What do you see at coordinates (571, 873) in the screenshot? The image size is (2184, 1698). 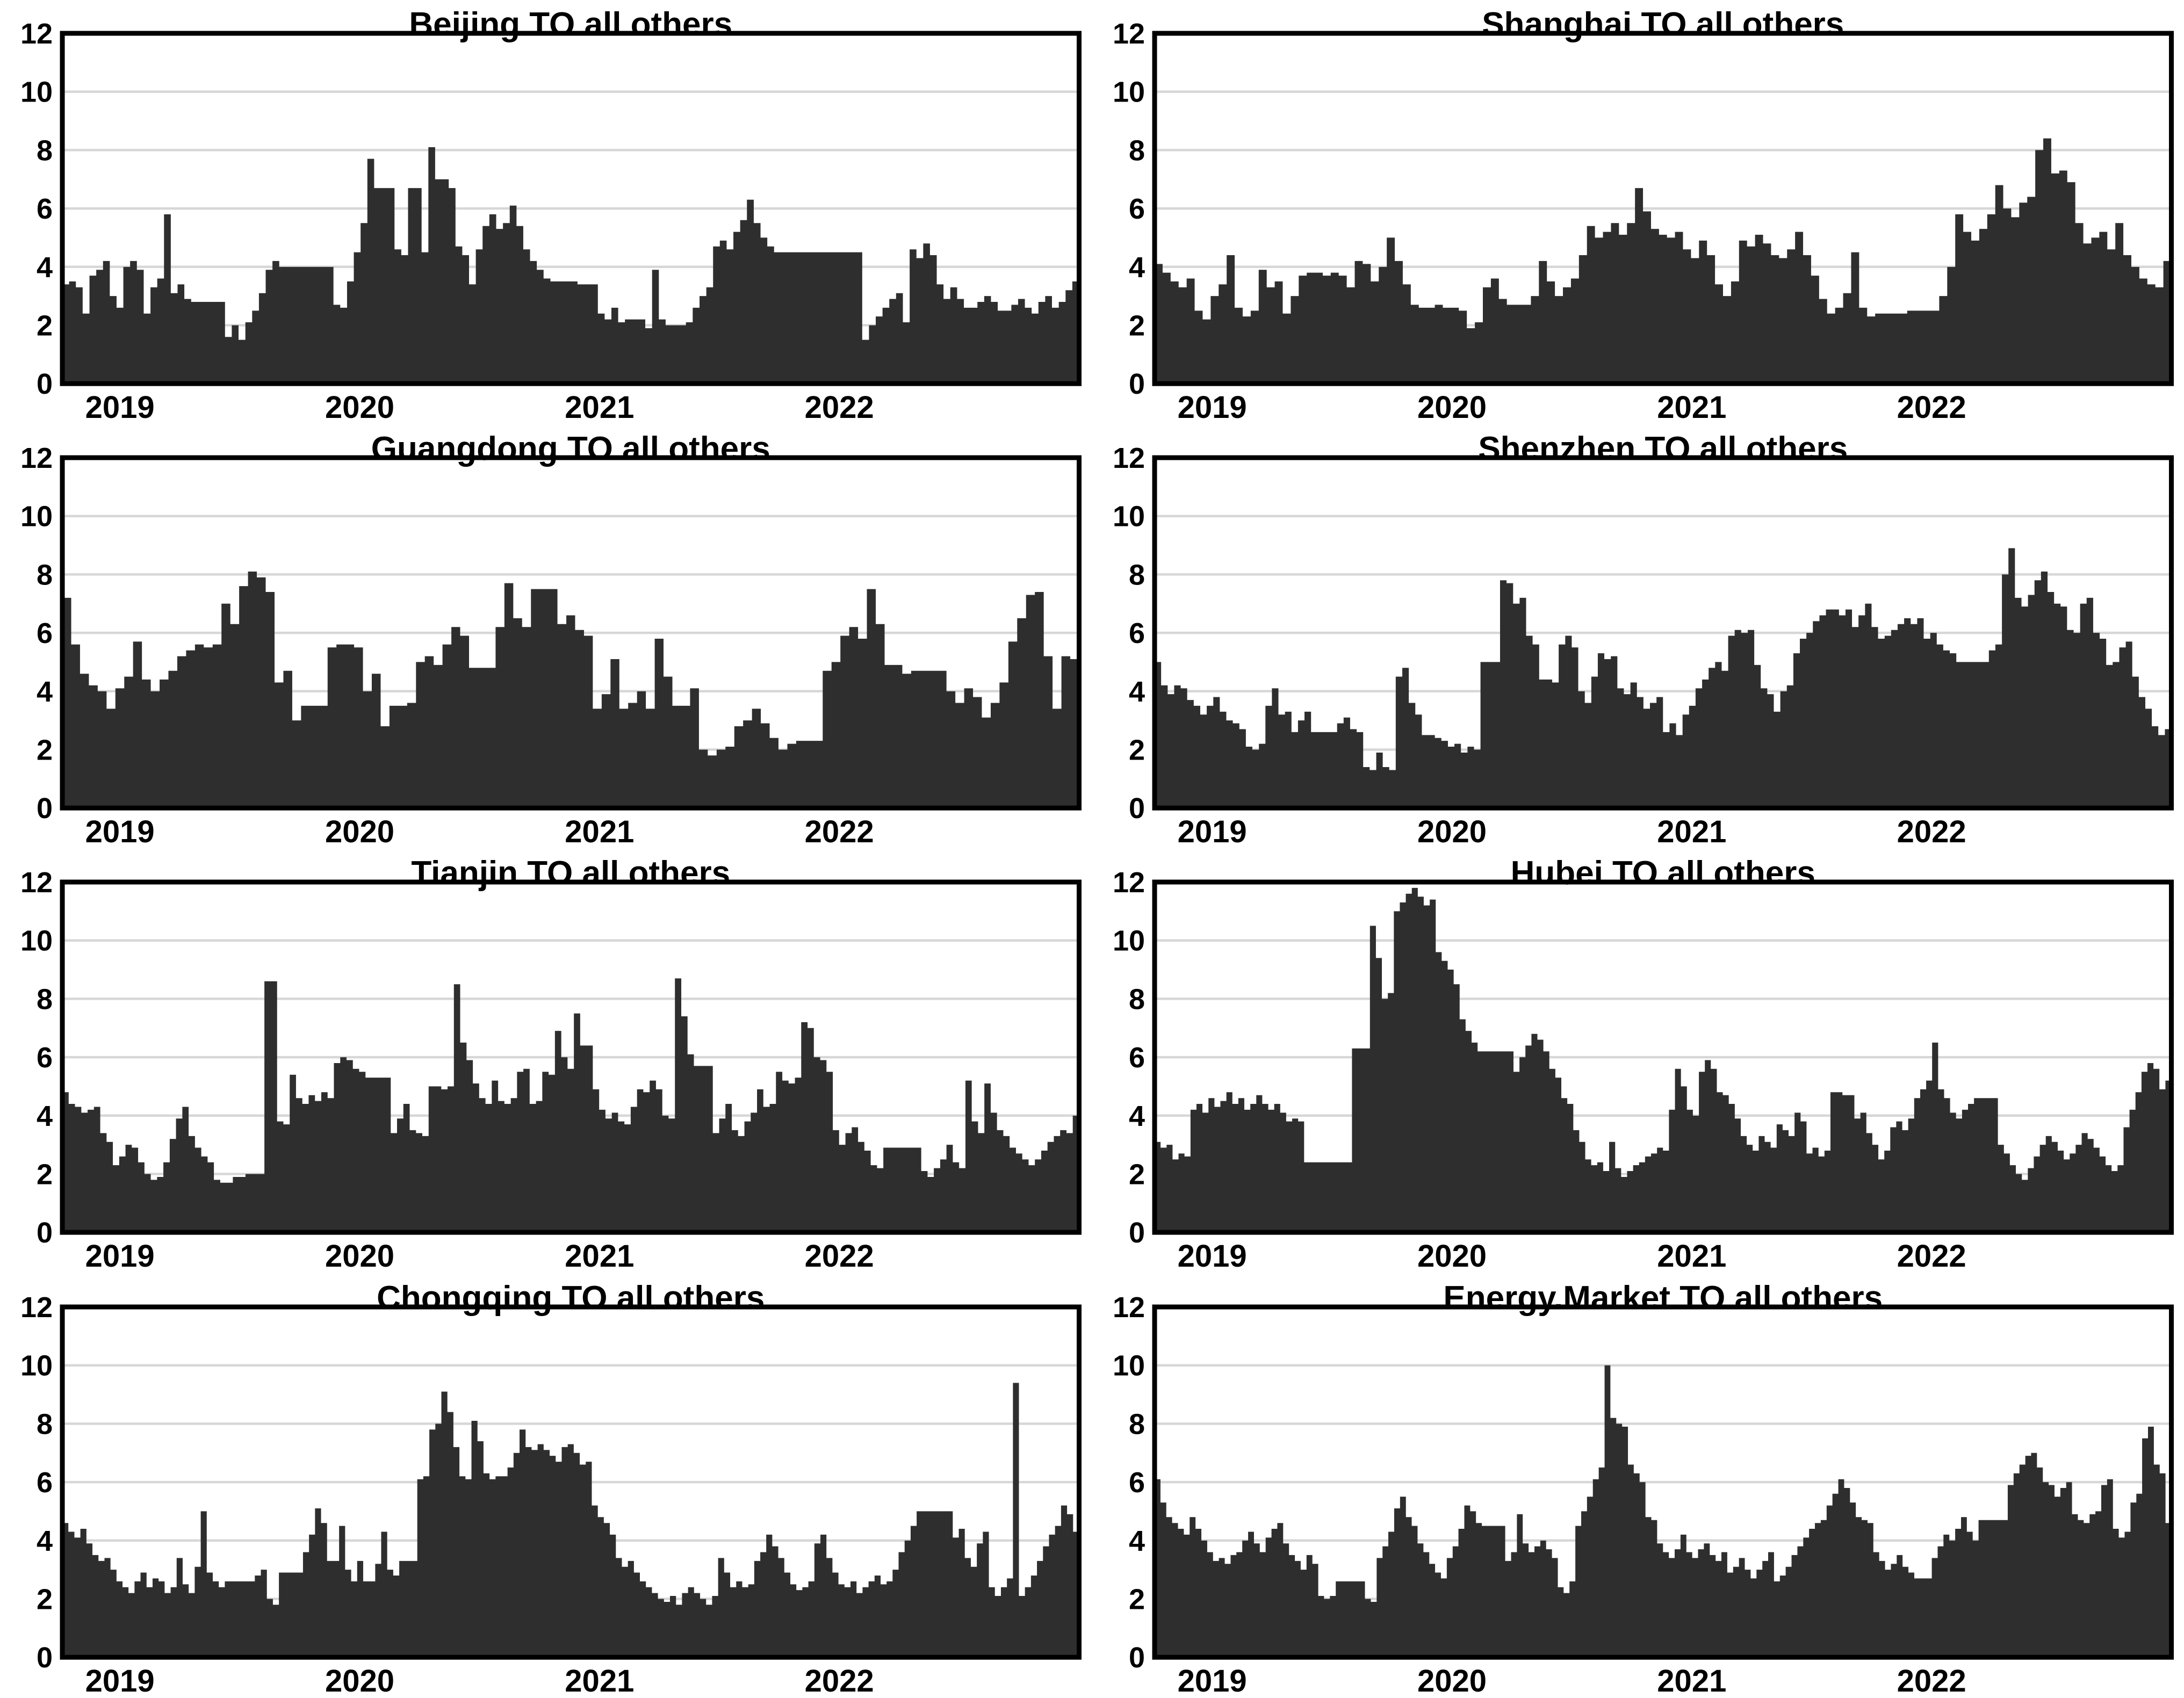 I see `chart-title: Tianjin TO all others` at bounding box center [571, 873].